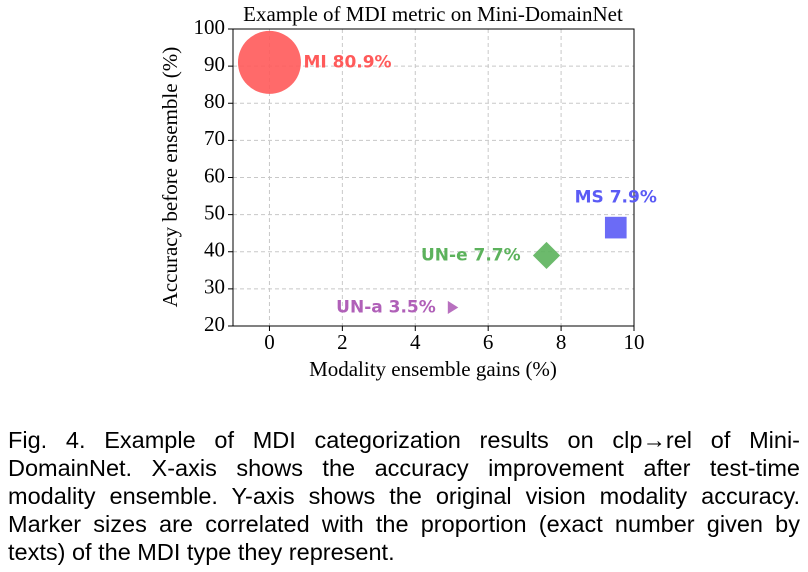 Image resolution: width=808 pixels, height=572 pixels. Describe the element at coordinates (269, 342) in the screenshot. I see `x-tick-label: 0` at that location.